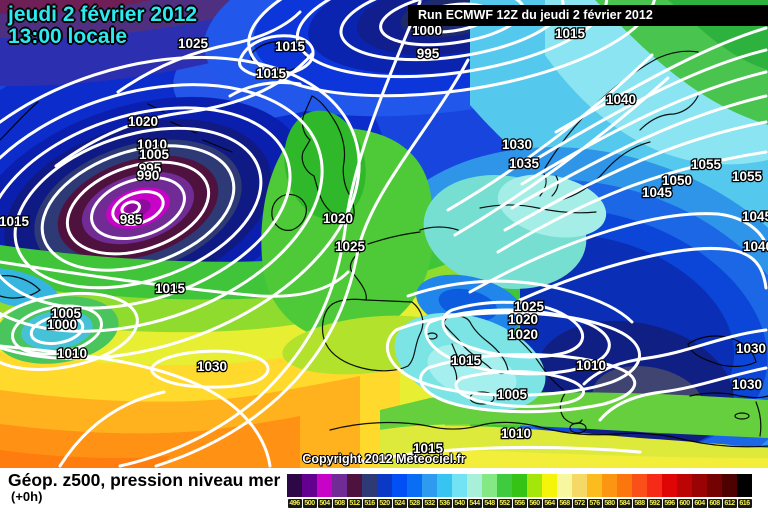 Image resolution: width=768 pixels, height=512 pixels. I want to click on legend-entry: 600, so click(684, 491).